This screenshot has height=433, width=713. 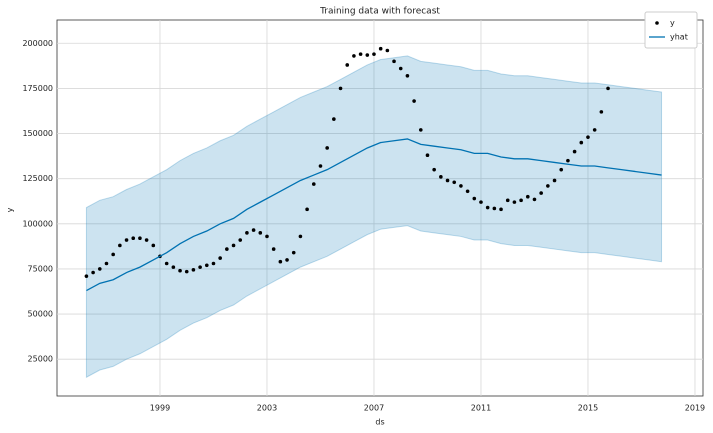 I want to click on y-tick-label: 125000, so click(x=37, y=178).